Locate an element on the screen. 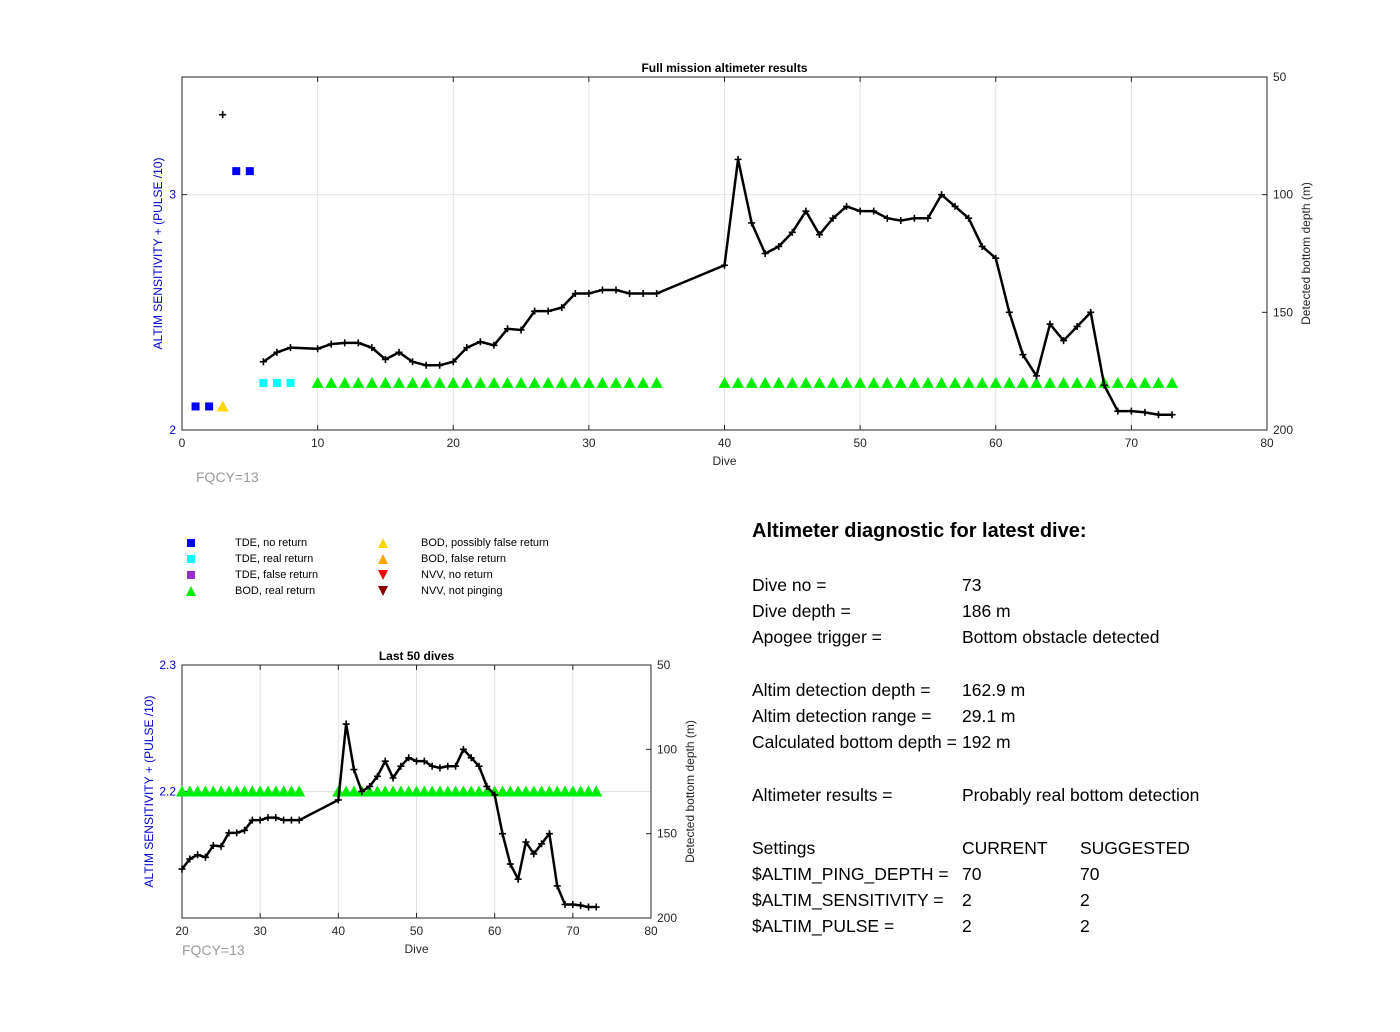  detection-range-label: Altim detection range = is located at coordinates (842, 716).